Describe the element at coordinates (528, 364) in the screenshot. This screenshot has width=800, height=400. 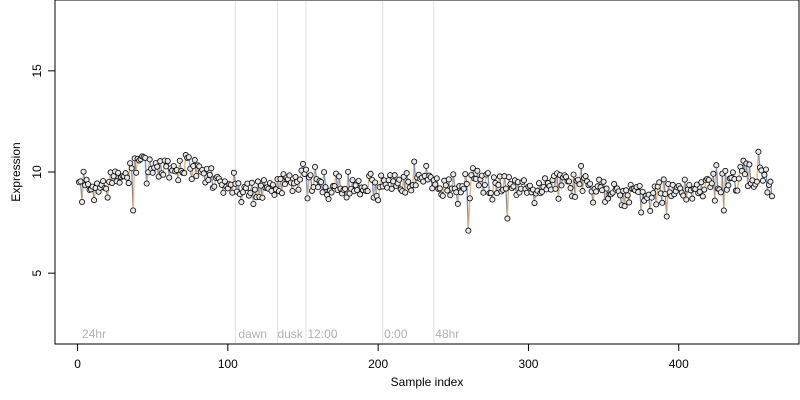
I see `x-tick-label: 300` at that location.